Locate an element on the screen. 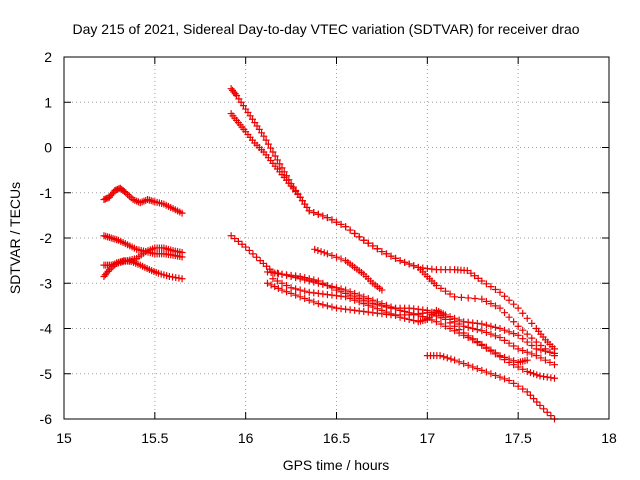 Image resolution: width=640 pixels, height=480 pixels. y-tick-label: -5 is located at coordinates (46, 374).